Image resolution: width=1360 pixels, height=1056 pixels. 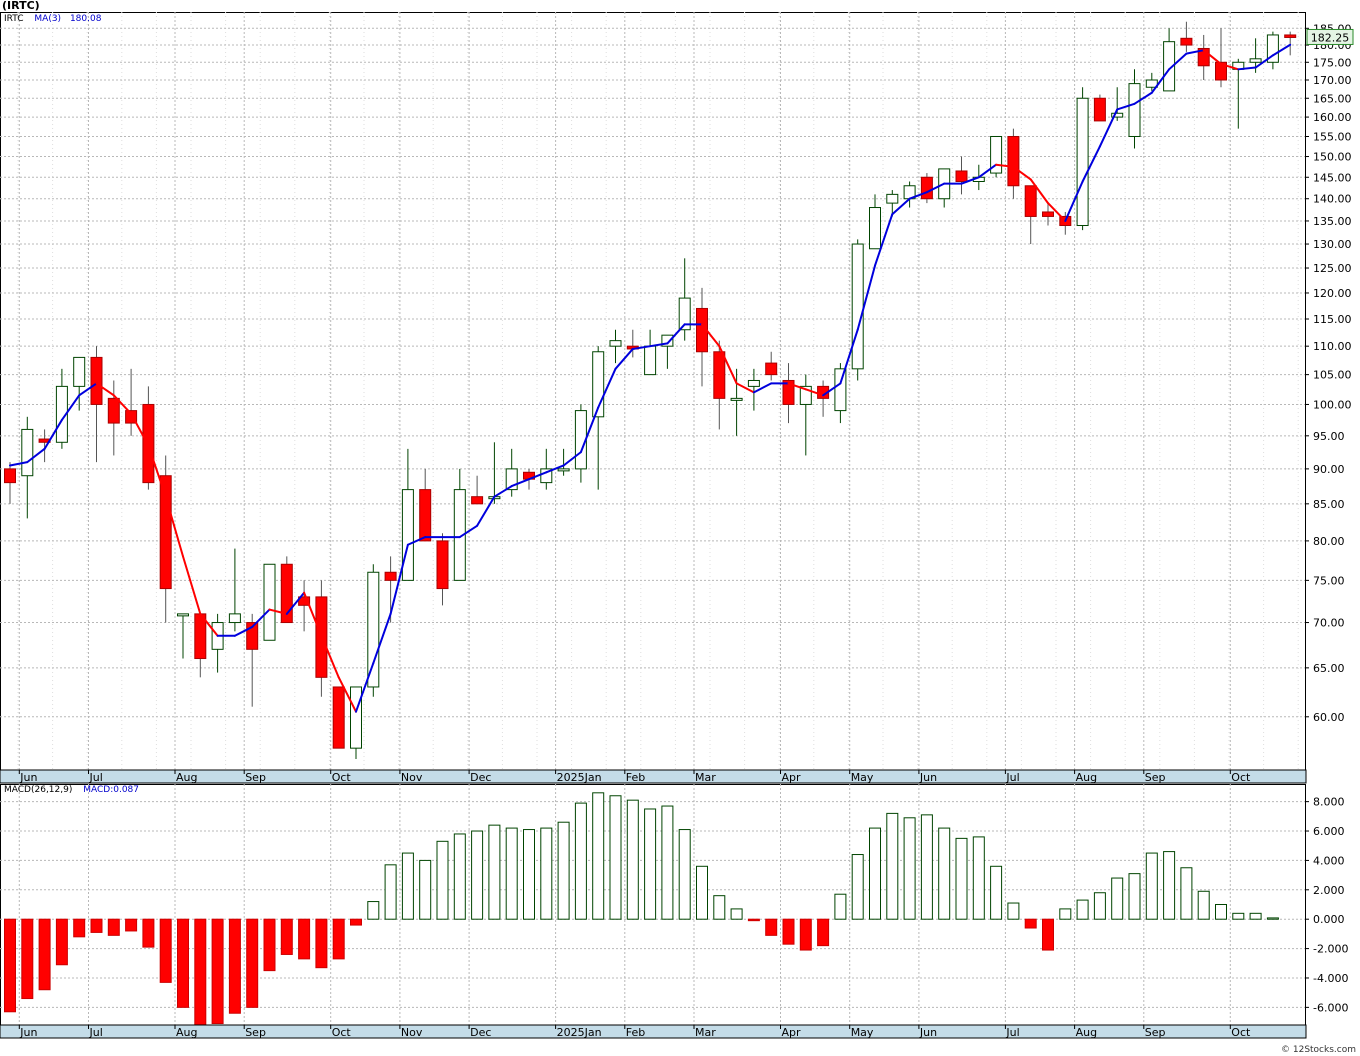 What do you see at coordinates (862, 1032) in the screenshot?
I see `date-tick-label: May` at bounding box center [862, 1032].